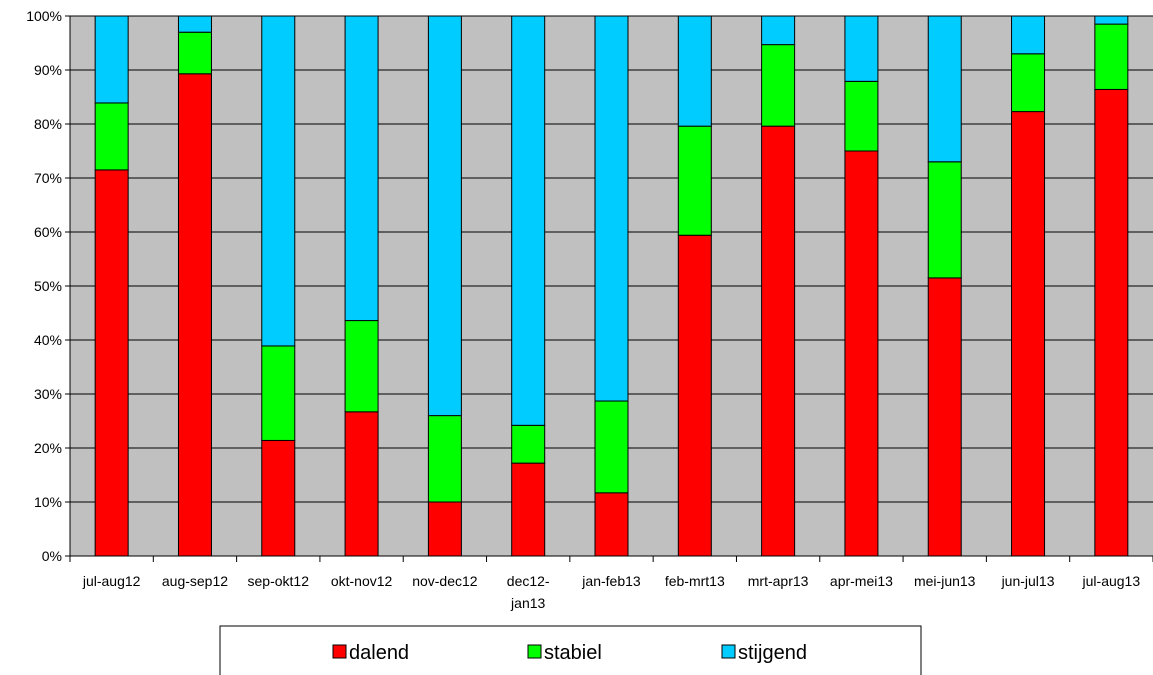 The width and height of the screenshot is (1153, 675). I want to click on x-category-label: jul-aug12, so click(111, 581).